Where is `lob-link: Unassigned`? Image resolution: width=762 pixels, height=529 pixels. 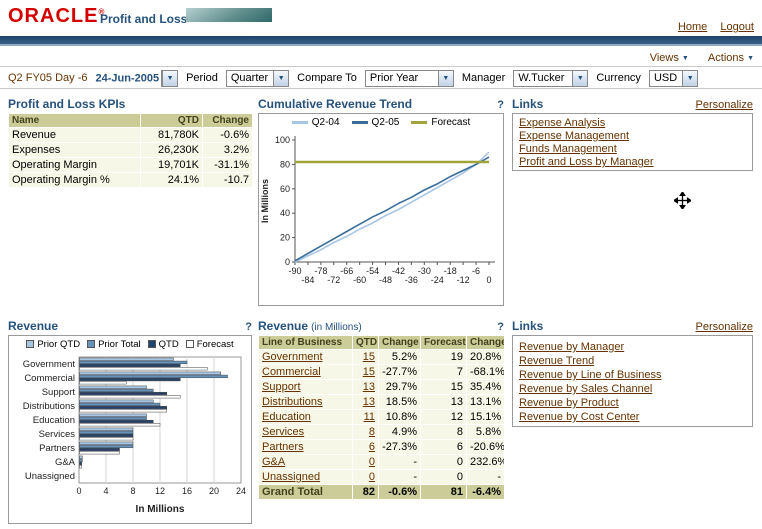 lob-link: Unassigned is located at coordinates (291, 477).